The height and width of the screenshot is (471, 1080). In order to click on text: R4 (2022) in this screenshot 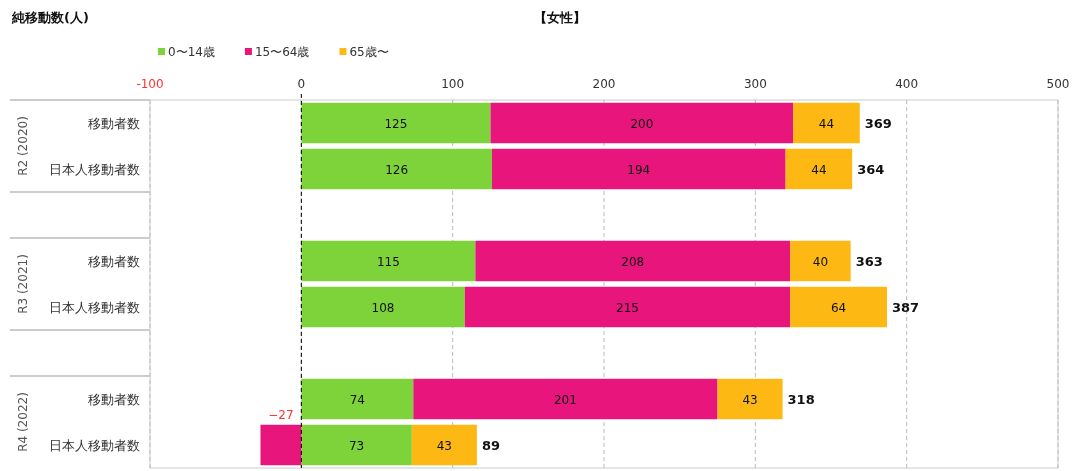, I will do `click(23, 422)`.